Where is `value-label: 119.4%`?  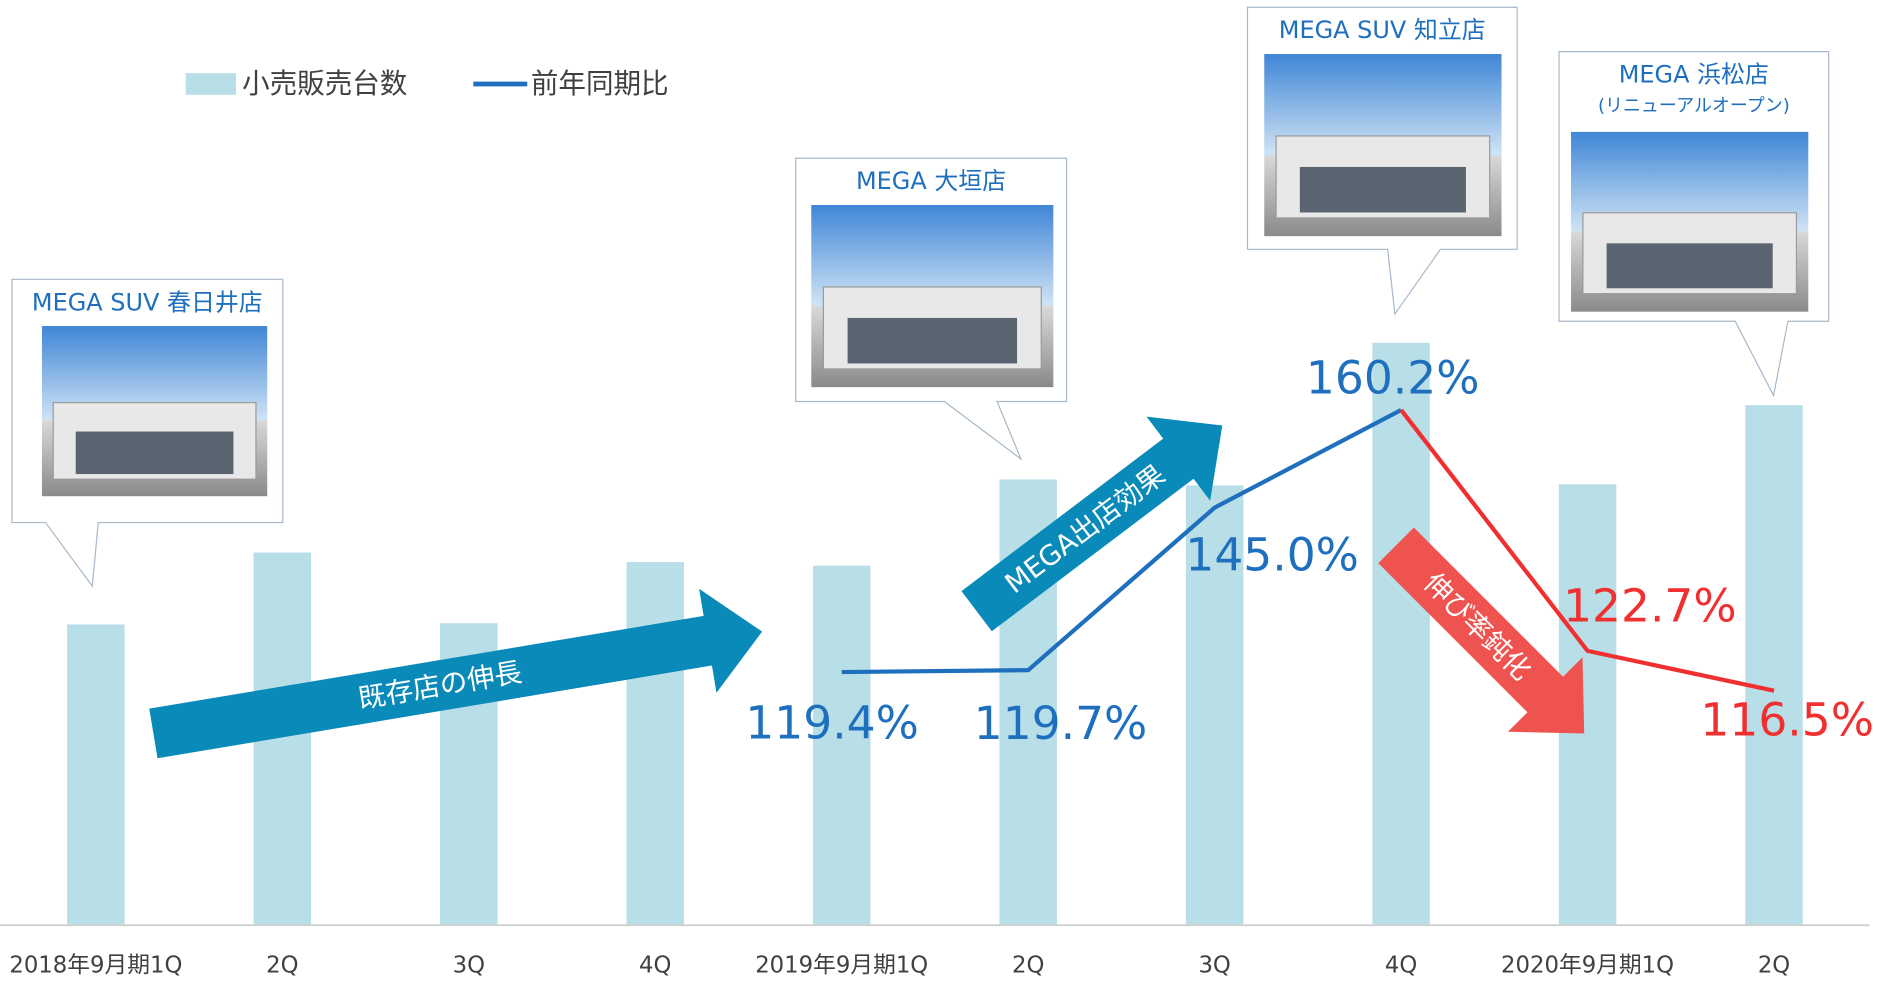 value-label: 119.4% is located at coordinates (832, 723).